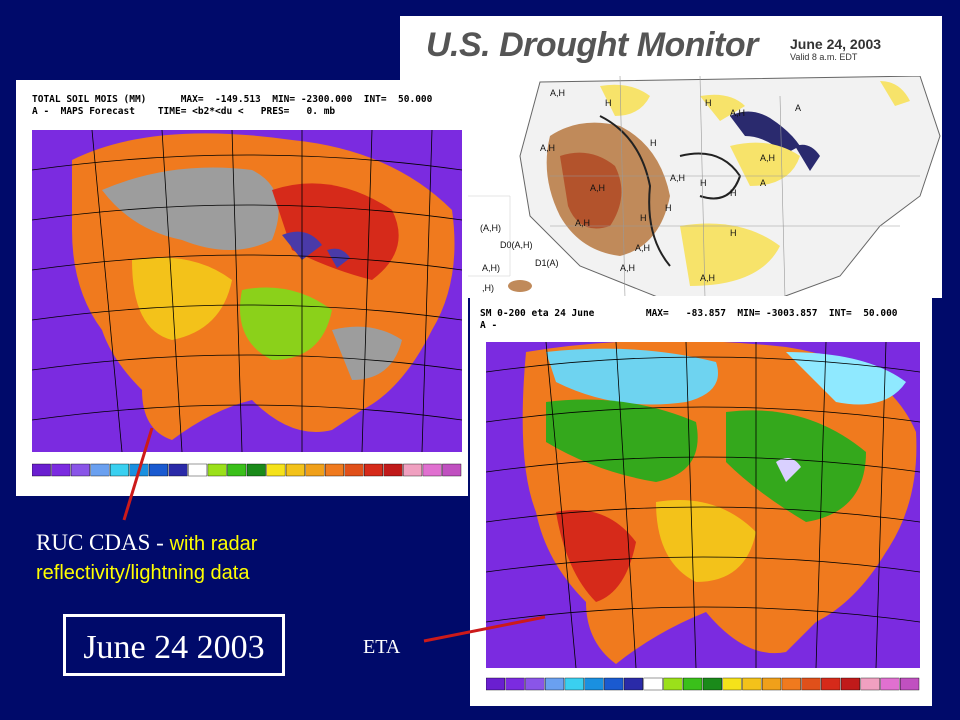 The image size is (960, 720). What do you see at coordinates (174, 645) in the screenshot?
I see `date-box: June 24 2003` at bounding box center [174, 645].